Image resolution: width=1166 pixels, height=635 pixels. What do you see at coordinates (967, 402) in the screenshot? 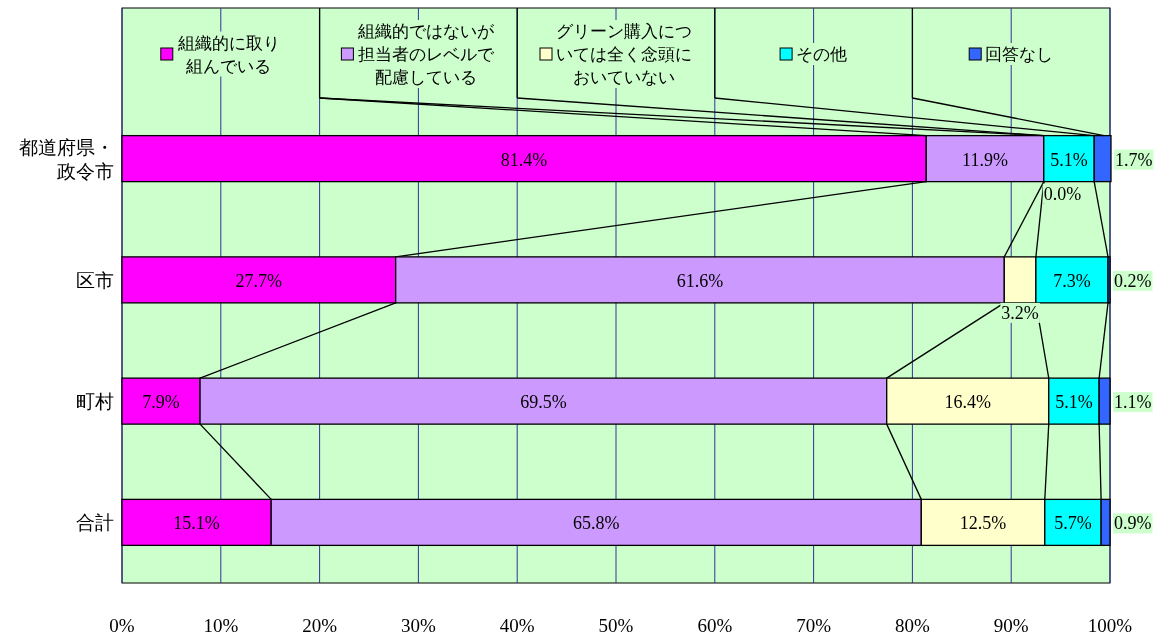
I see `data-label: 16.4%` at bounding box center [967, 402].